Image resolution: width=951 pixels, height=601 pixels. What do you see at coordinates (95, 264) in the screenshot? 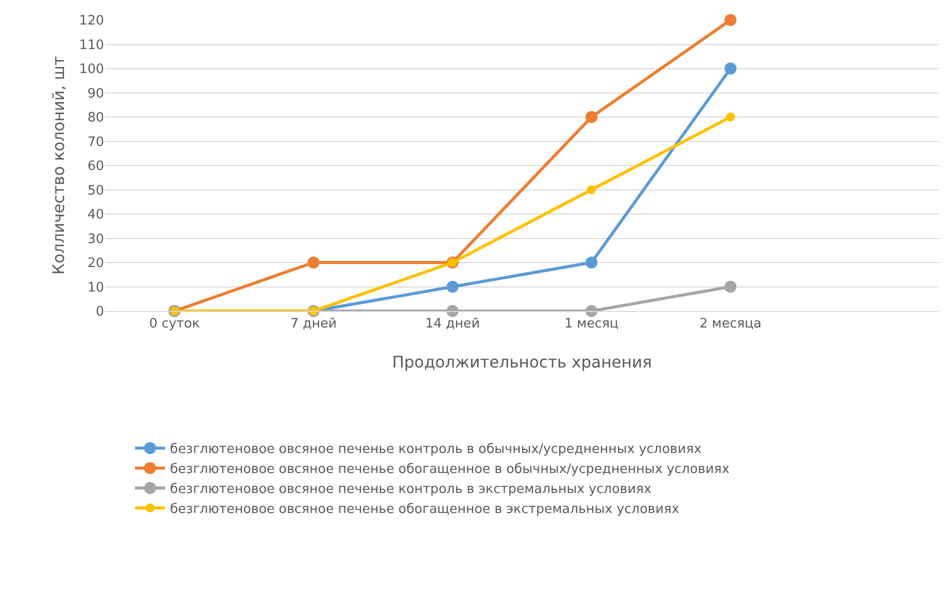
I see `y-tick-label: 20` at bounding box center [95, 264].